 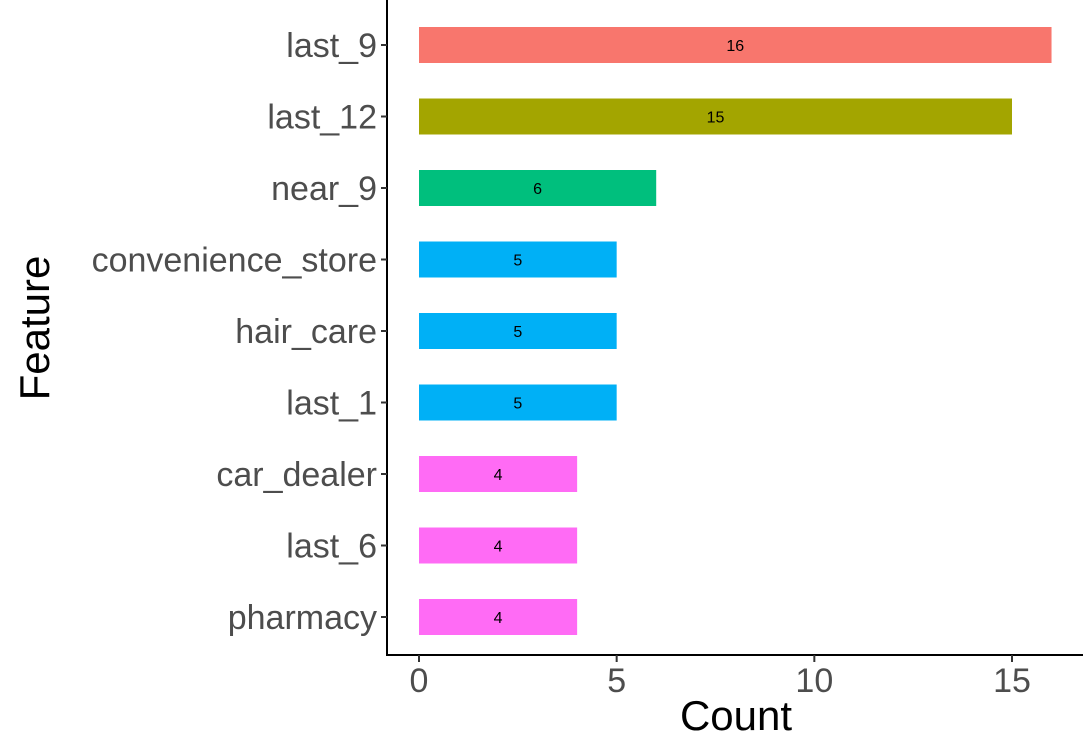 I want to click on y-tick-label-convenience_store: convenience_store, so click(x=234, y=261).